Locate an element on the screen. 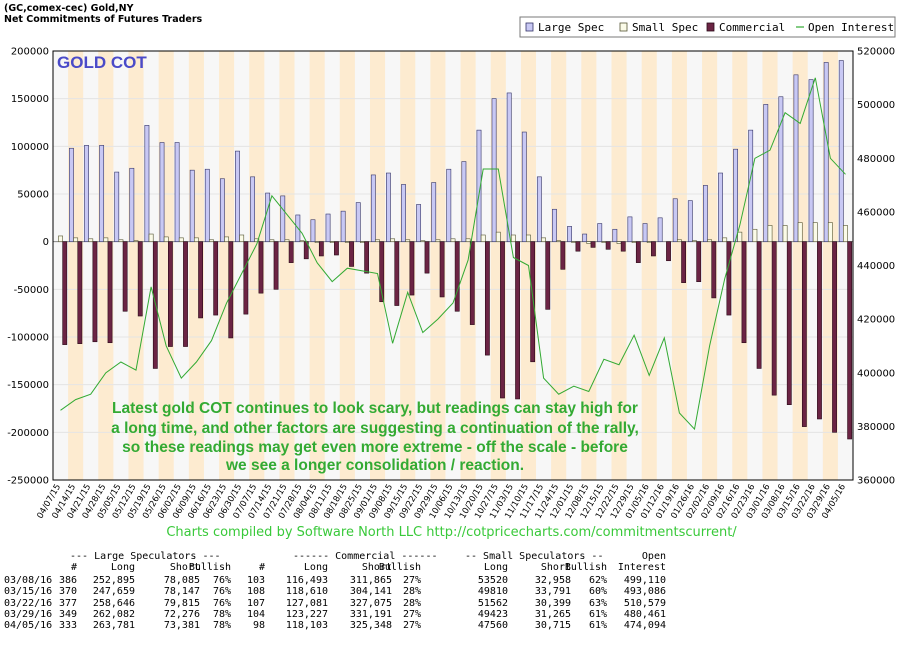  row-date: 04/05/16 is located at coordinates (28, 626).